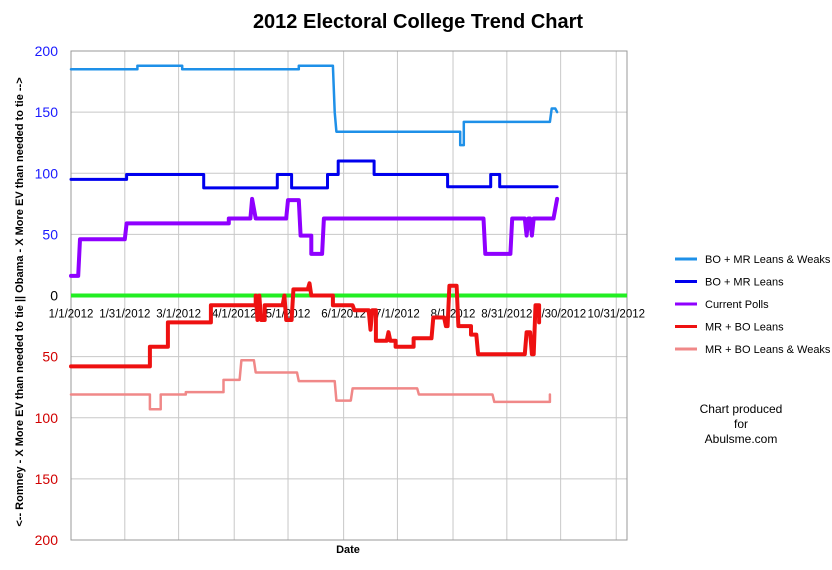  I want to click on x-tick-label: 7/1/2012, so click(397, 315).